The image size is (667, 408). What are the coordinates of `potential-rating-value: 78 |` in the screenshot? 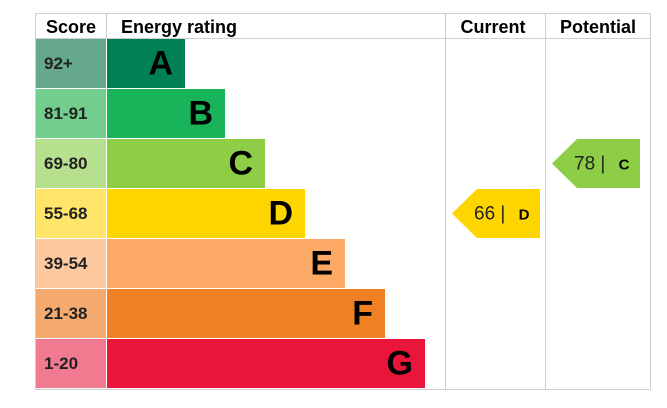 It's located at (589, 164).